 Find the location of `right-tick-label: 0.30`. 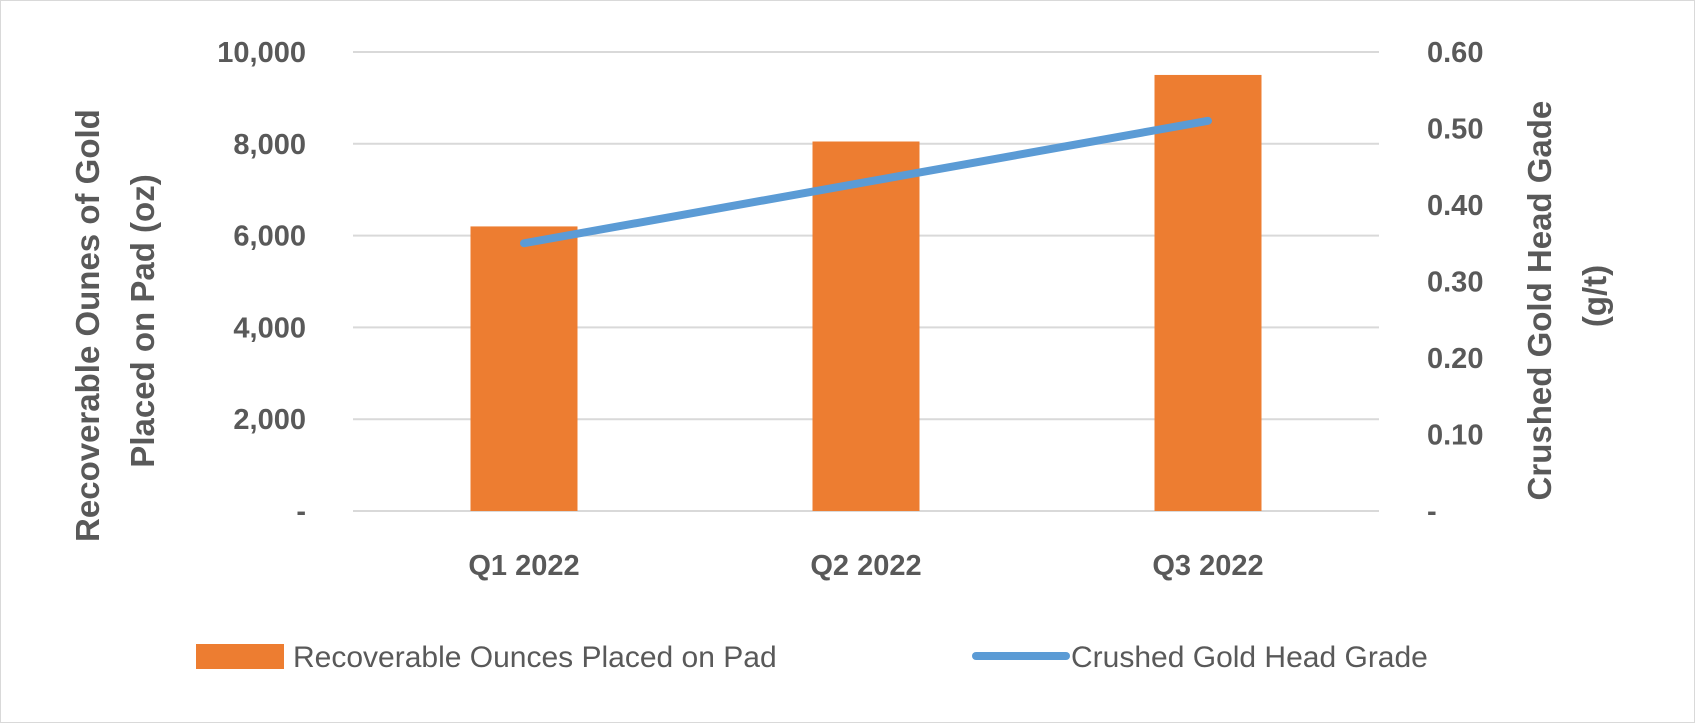

right-tick-label: 0.30 is located at coordinates (1455, 283).